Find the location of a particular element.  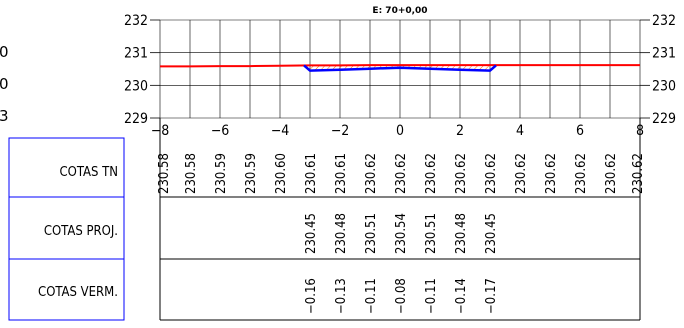

cotas-verm-value: −0.17 is located at coordinates (491, 296).